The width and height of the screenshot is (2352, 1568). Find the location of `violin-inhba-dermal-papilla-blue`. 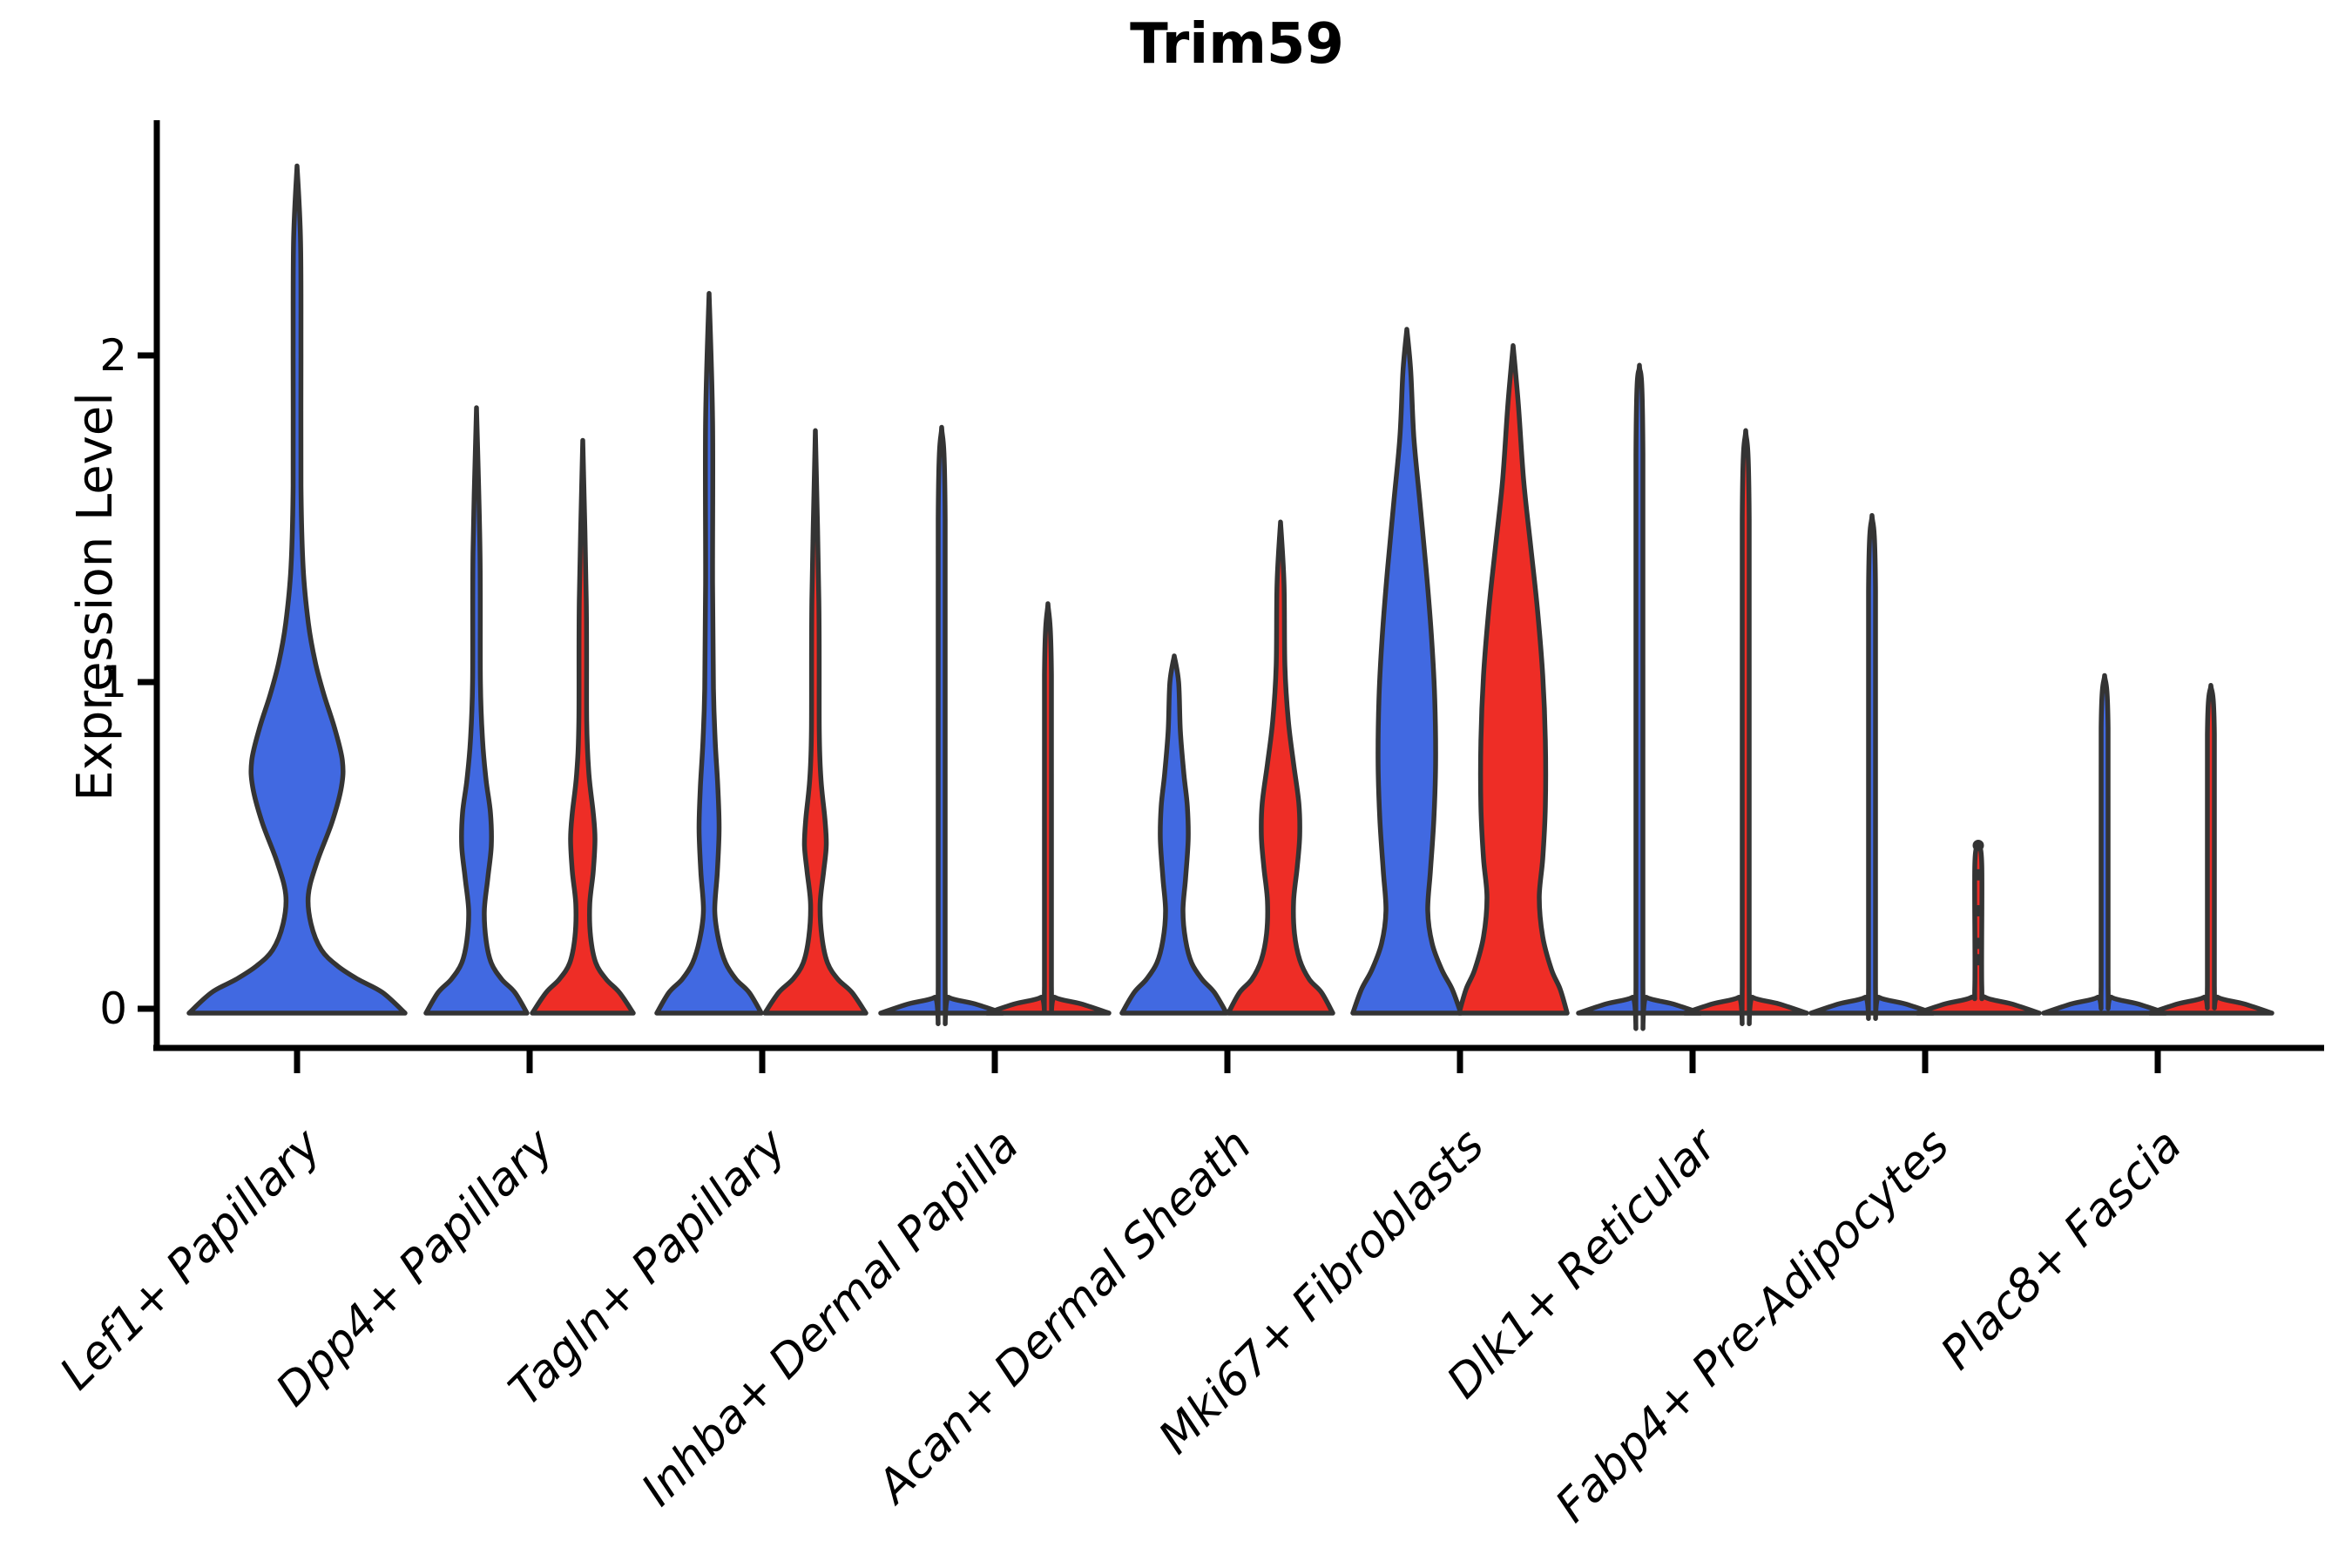

violin-inhba-dermal-papilla-blue is located at coordinates (941, 726).